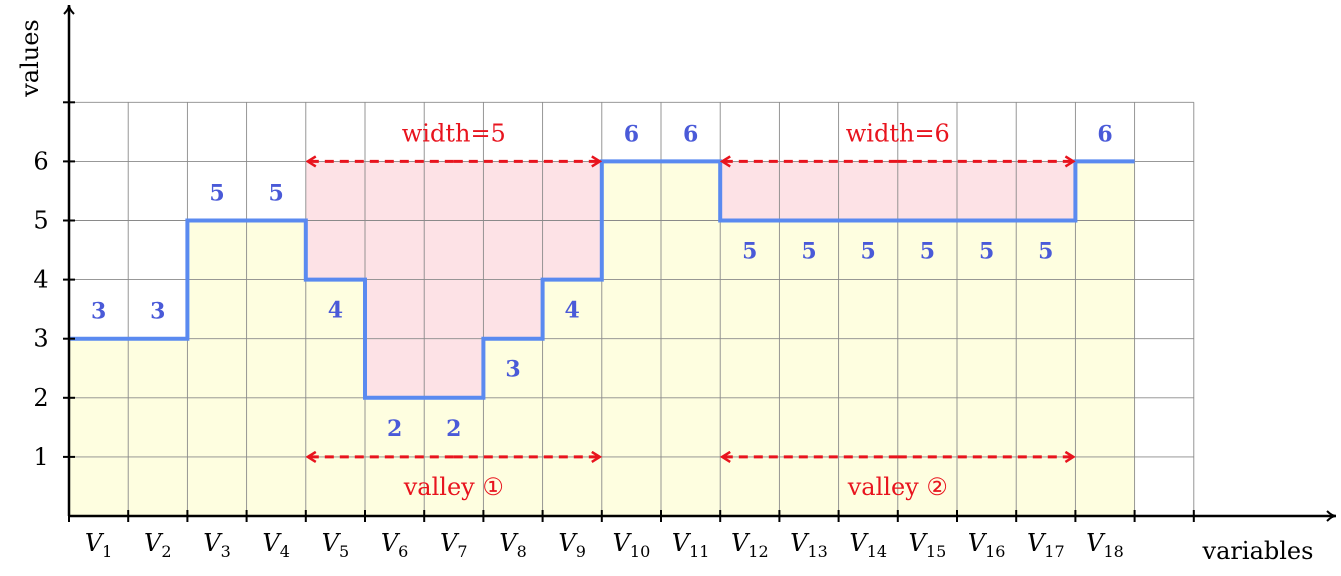 The width and height of the screenshot is (1341, 576). I want to click on value-label-v12: 5, so click(749, 252).